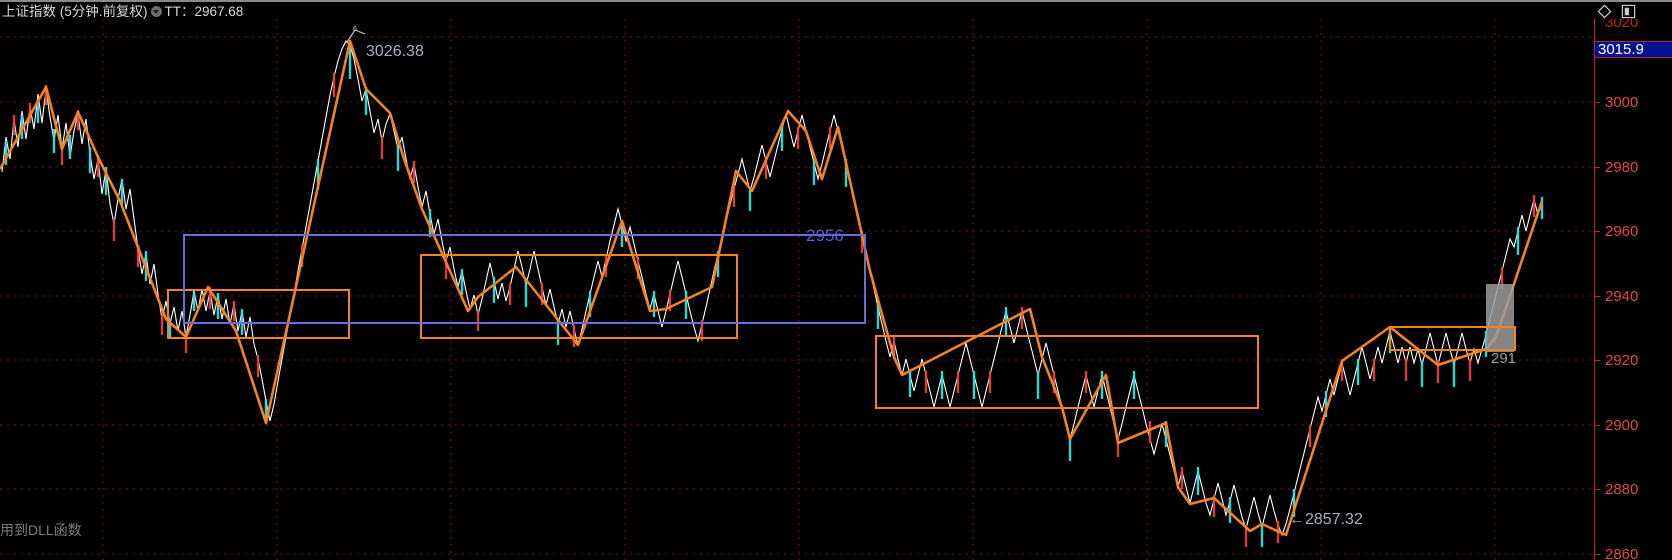 The image size is (1672, 560). Describe the element at coordinates (1622, 102) in the screenshot. I see `axis-label: 3000` at that location.